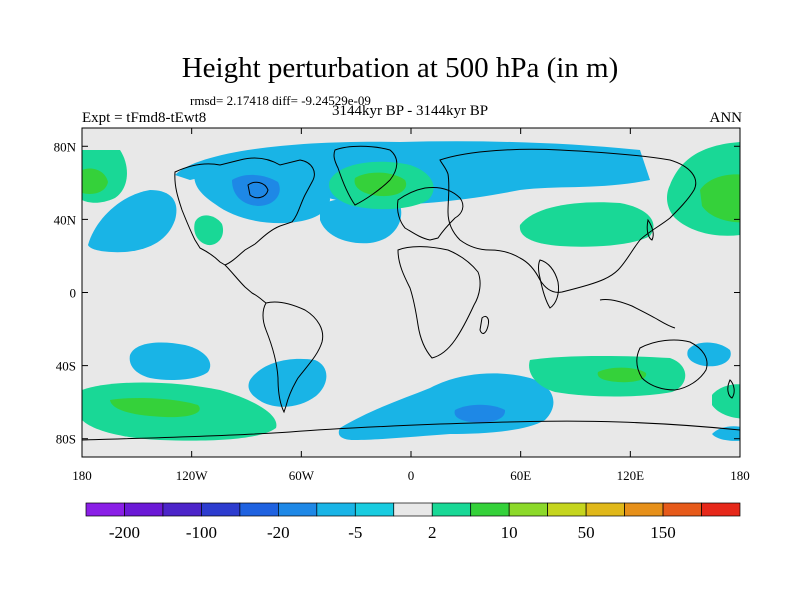  What do you see at coordinates (430, 214) in the screenshot?
I see `coast-europe` at bounding box center [430, 214].